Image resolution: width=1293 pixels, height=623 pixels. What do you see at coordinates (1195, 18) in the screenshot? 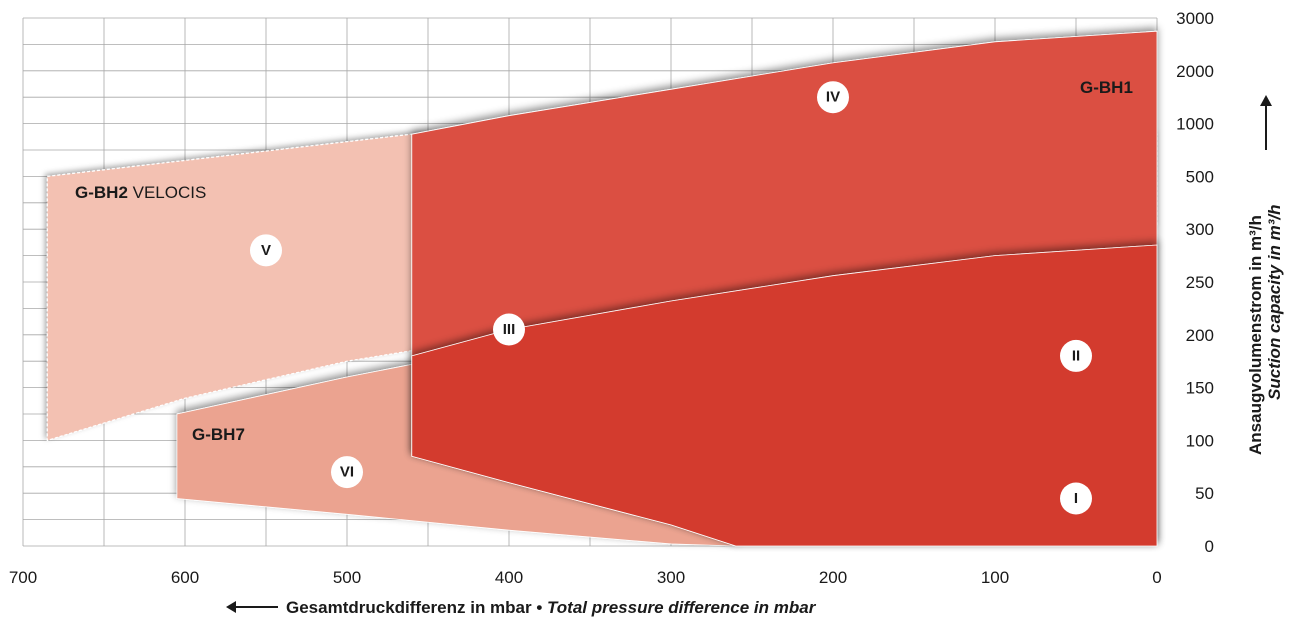
I see `y-tick-label: 3000` at bounding box center [1195, 18].